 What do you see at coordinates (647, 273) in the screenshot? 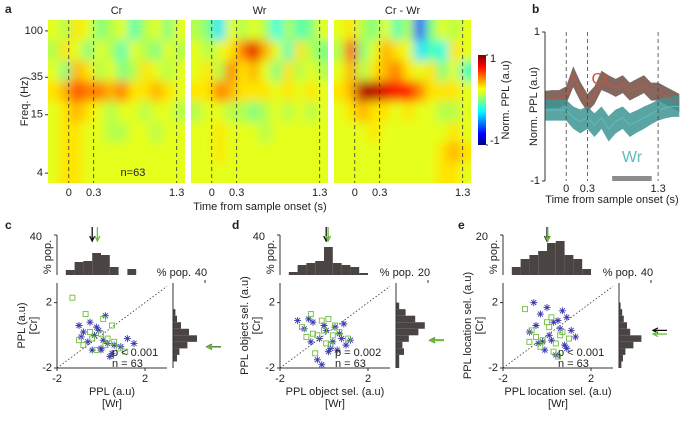
I see `x-tick-label: 40` at bounding box center [647, 273].